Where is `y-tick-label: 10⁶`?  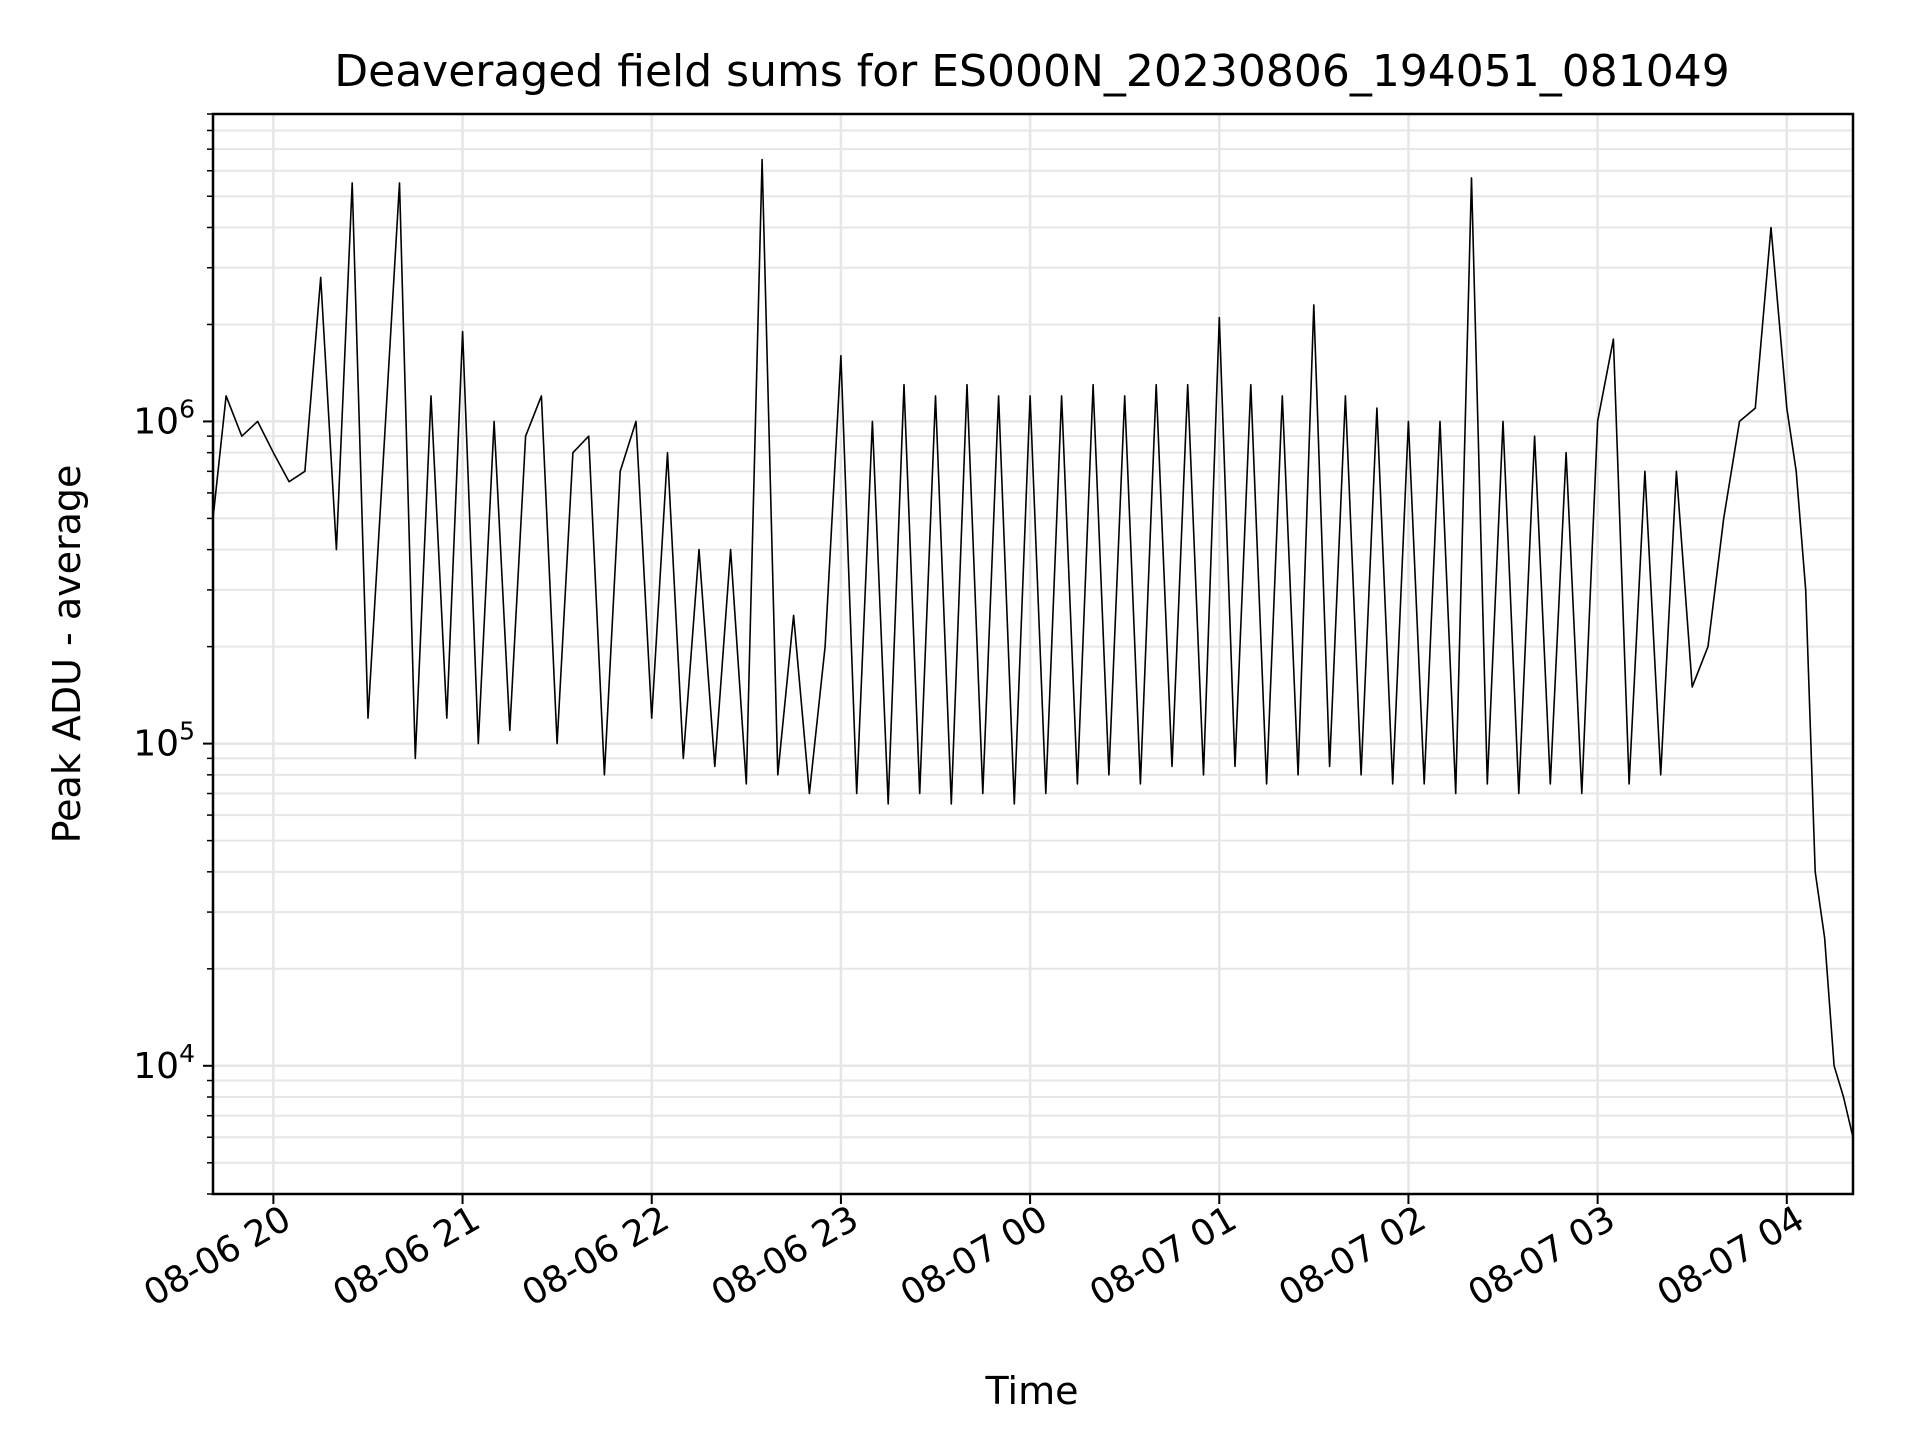
y-tick-label: 10⁶ is located at coordinates (164, 418).